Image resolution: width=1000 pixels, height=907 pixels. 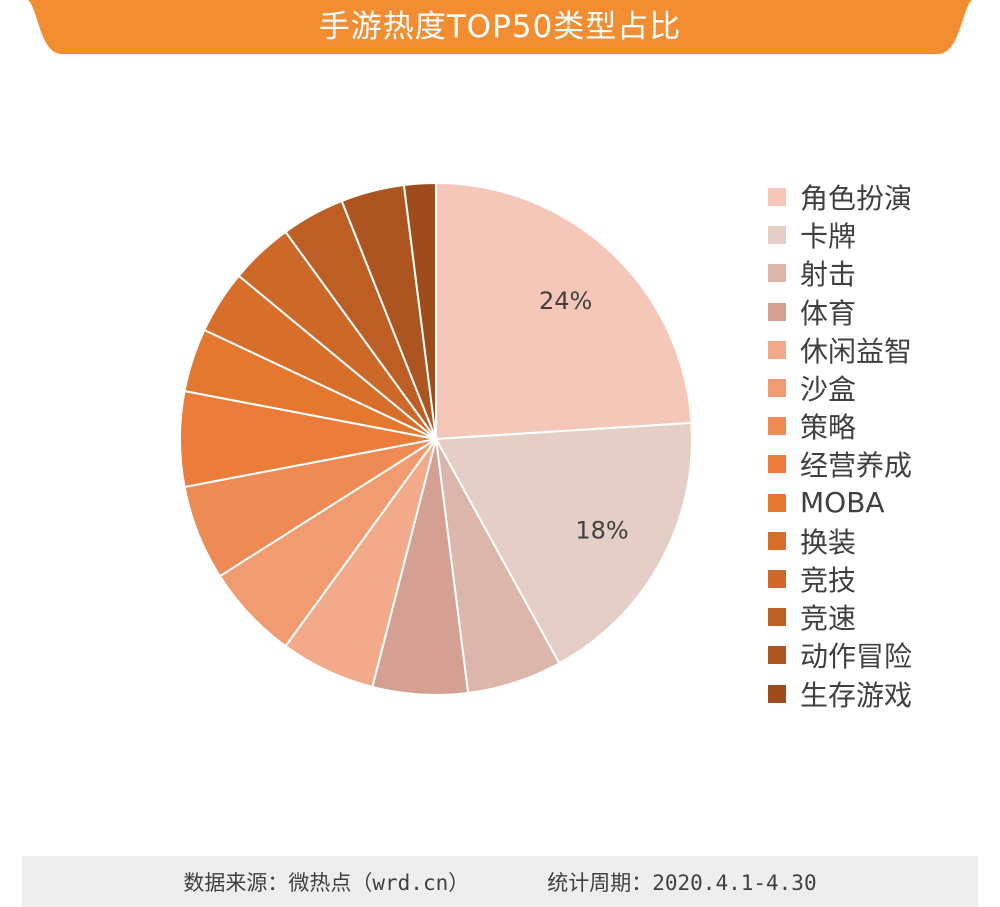 What do you see at coordinates (565, 301) in the screenshot?
I see `data-label-1: 24%` at bounding box center [565, 301].